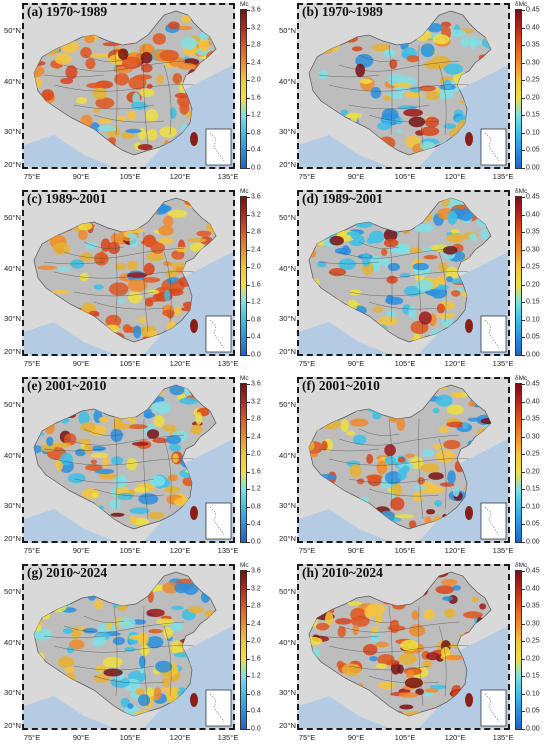 This screenshot has width=550, height=750. Describe the element at coordinates (356, 176) in the screenshot. I see `longitude-label: 90°E` at that location.